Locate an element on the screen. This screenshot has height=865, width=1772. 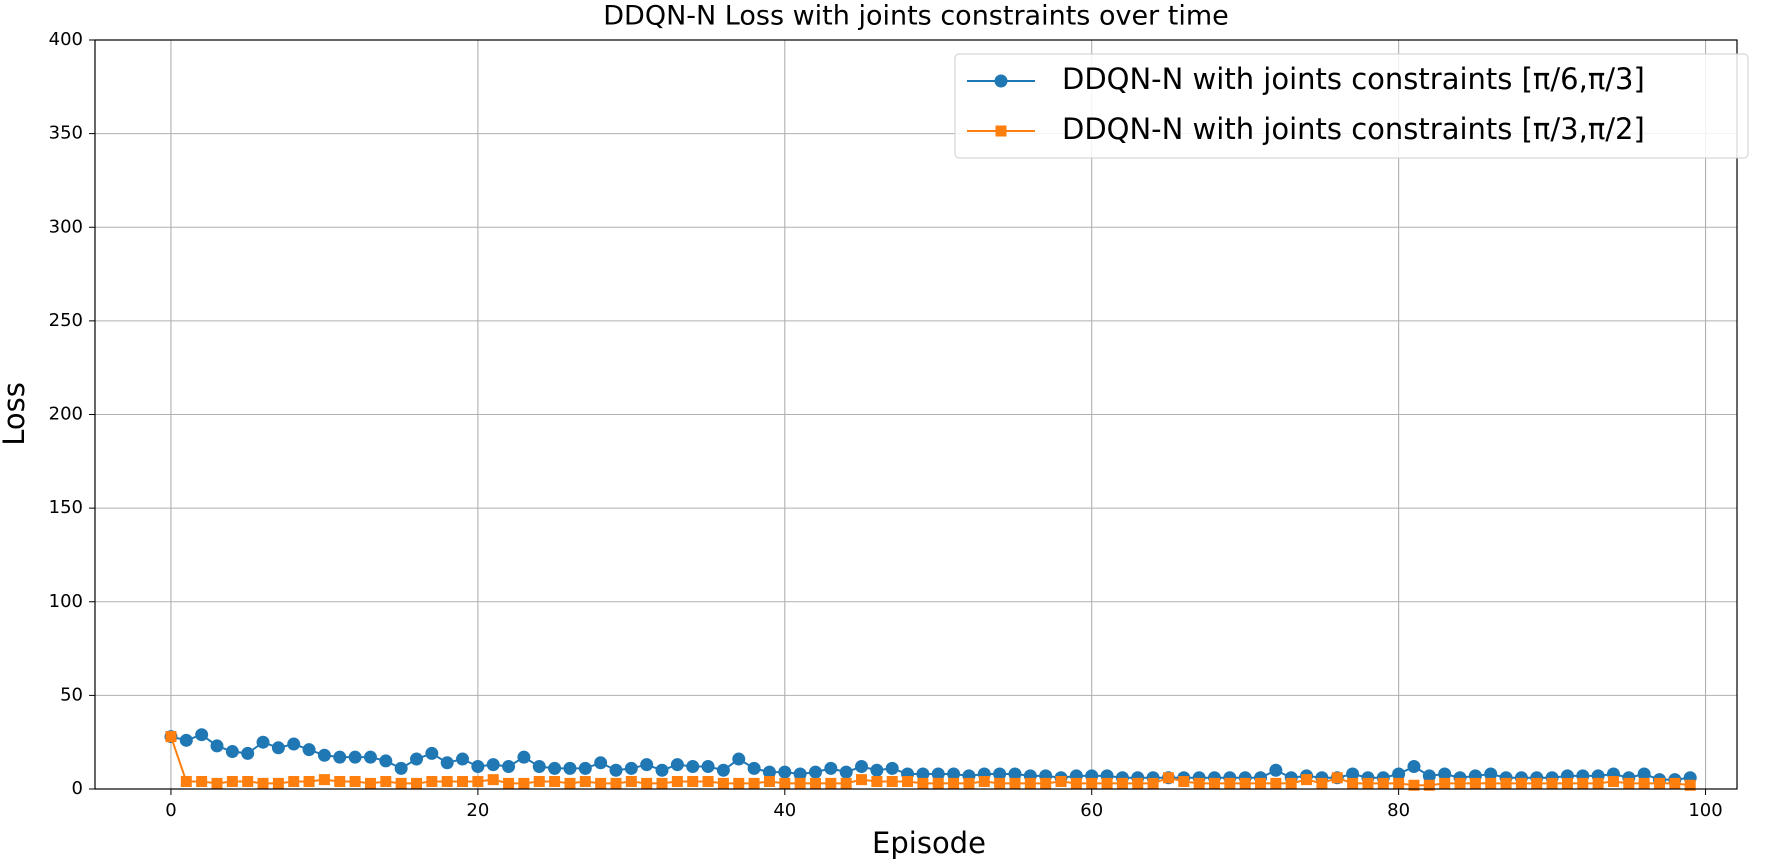
y-tick-label: 200 is located at coordinates (66, 414).